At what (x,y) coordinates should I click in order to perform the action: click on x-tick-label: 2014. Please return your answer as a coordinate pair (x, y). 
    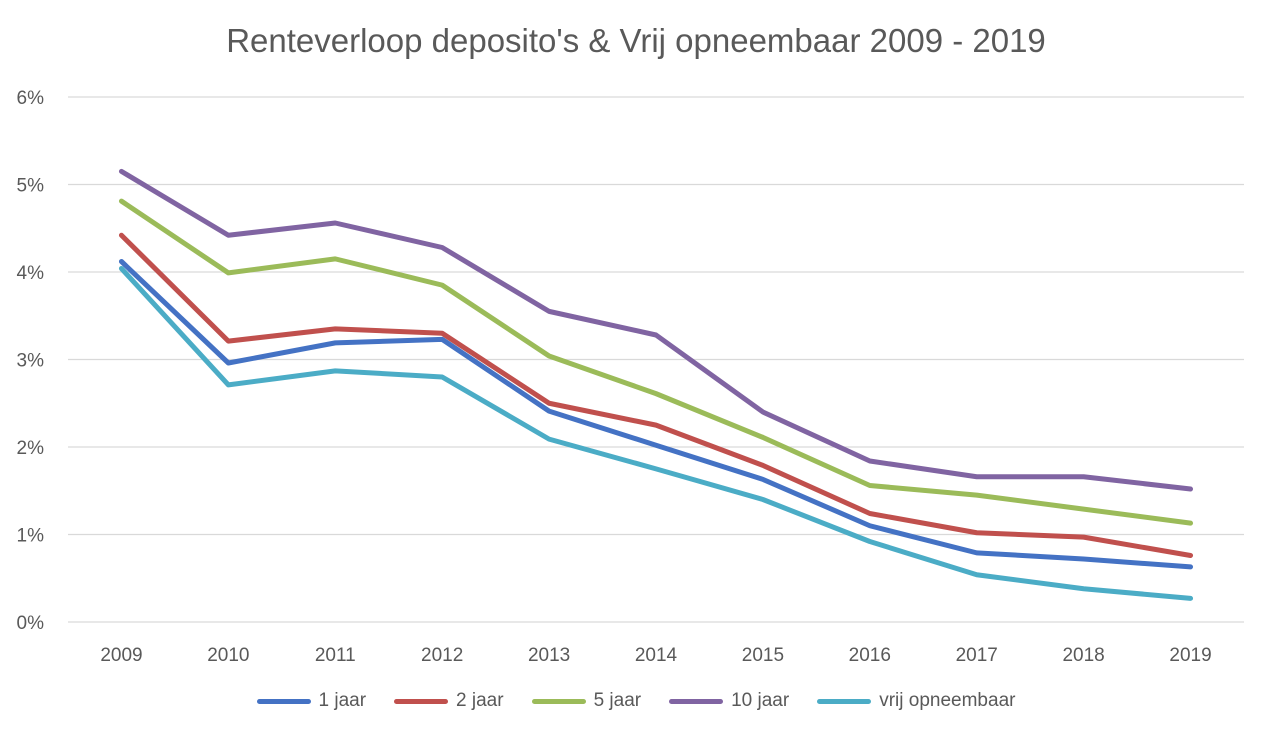
    Looking at the image, I should click on (656, 655).